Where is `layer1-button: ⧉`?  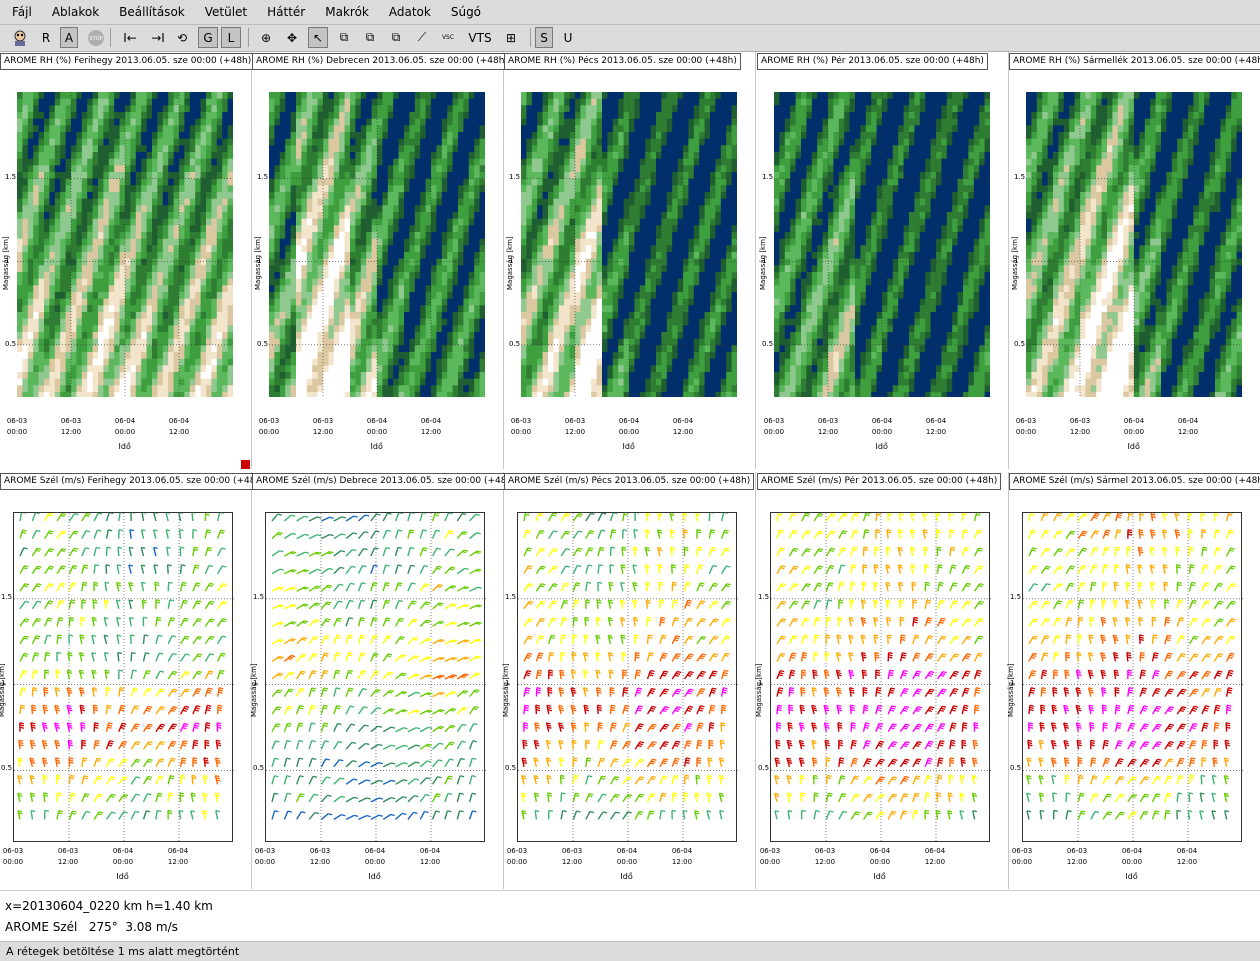
layer1-button: ⧉ is located at coordinates (344, 37).